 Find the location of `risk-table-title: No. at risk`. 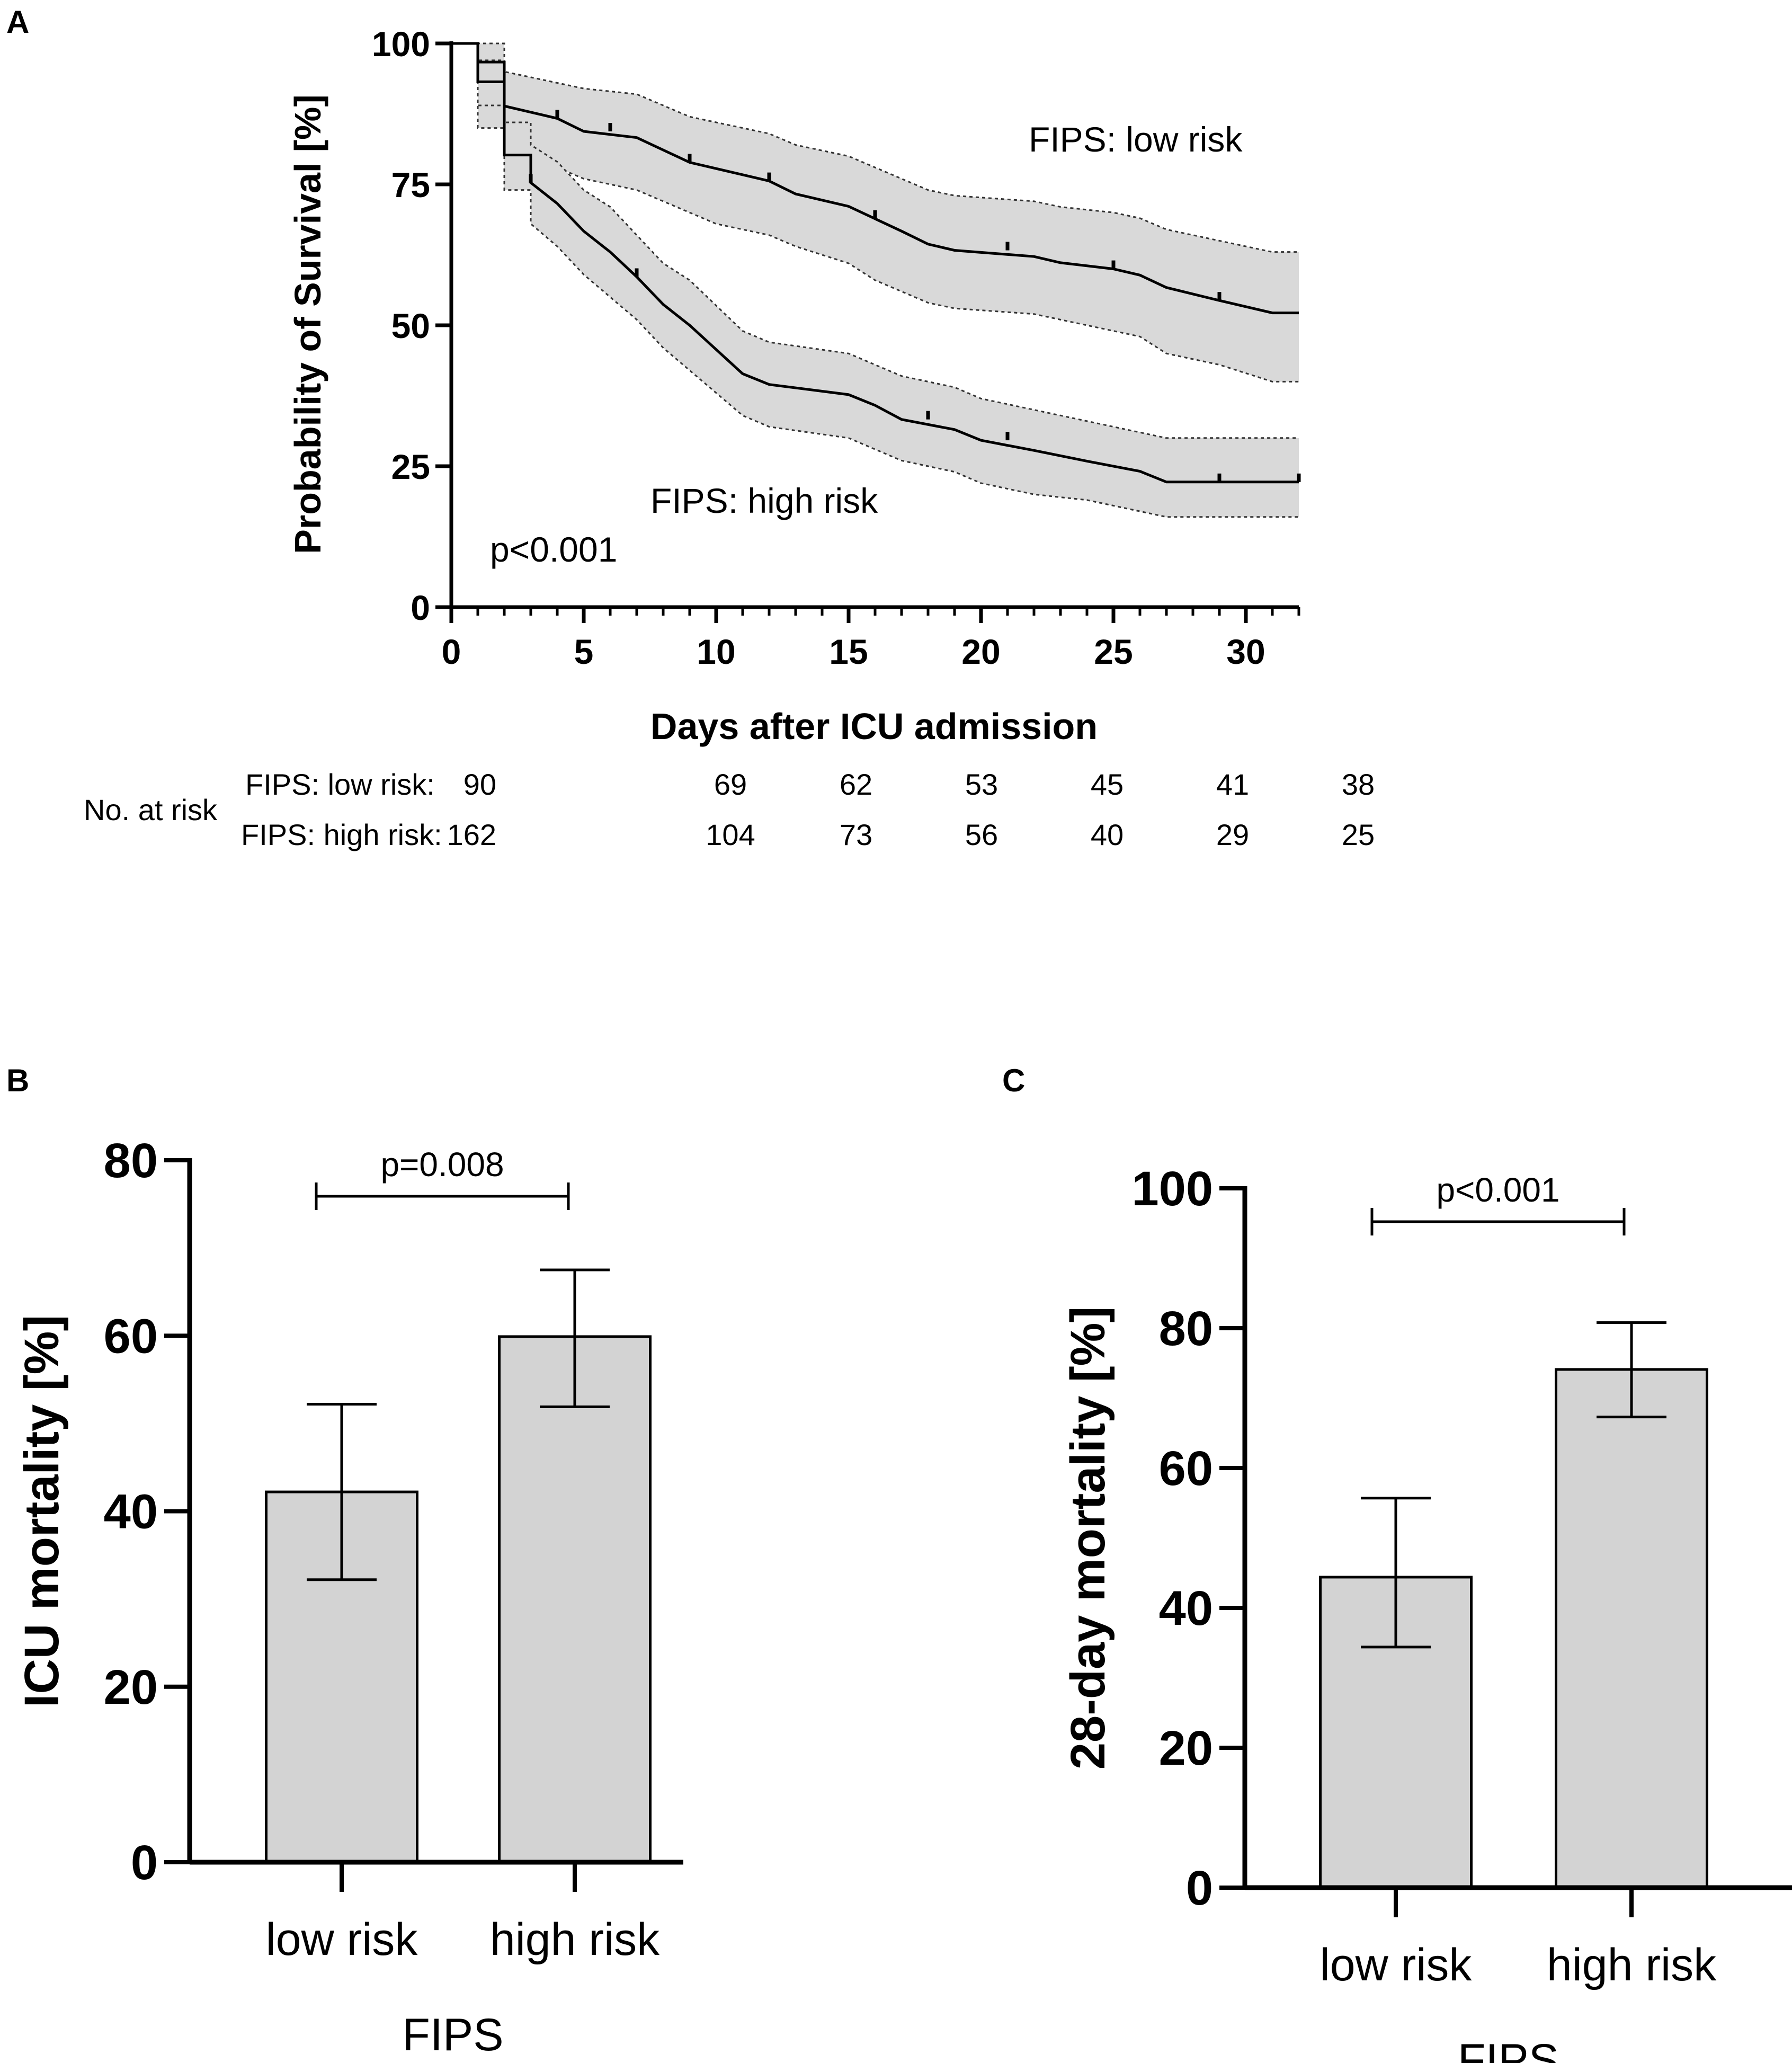

risk-table-title: No. at risk is located at coordinates (151, 809).